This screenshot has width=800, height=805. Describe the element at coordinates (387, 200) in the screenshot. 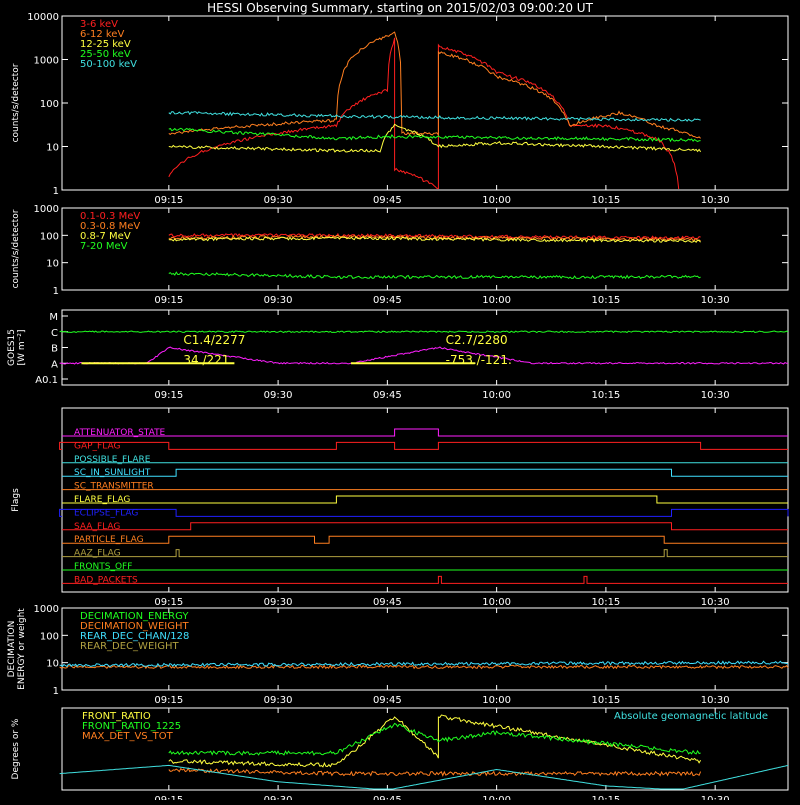

I see `hxr-xtick-label-2: 09:45` at that location.